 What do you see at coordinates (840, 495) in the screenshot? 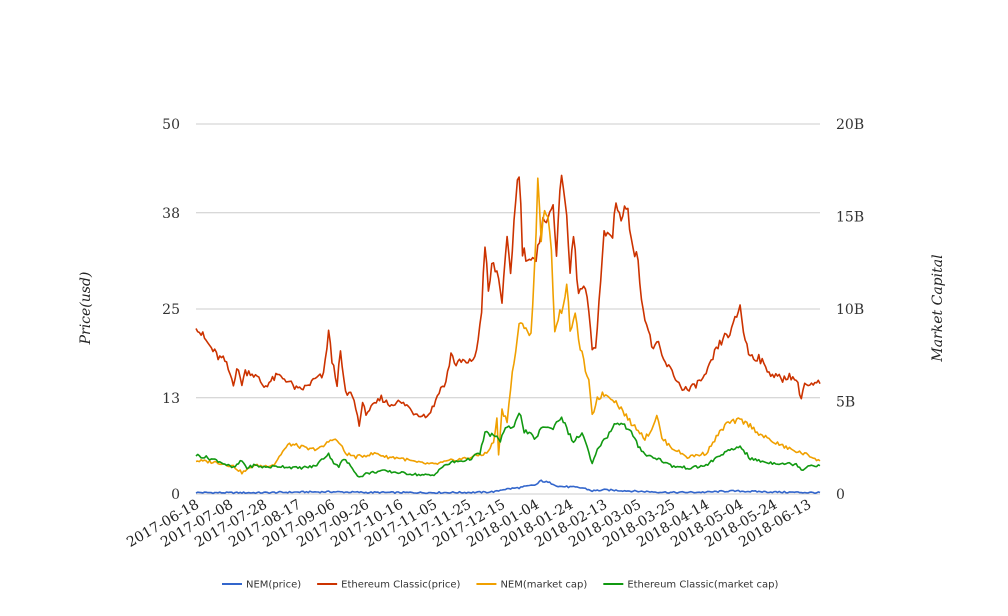
I see `right-y-tick-label: 0` at bounding box center [840, 495].